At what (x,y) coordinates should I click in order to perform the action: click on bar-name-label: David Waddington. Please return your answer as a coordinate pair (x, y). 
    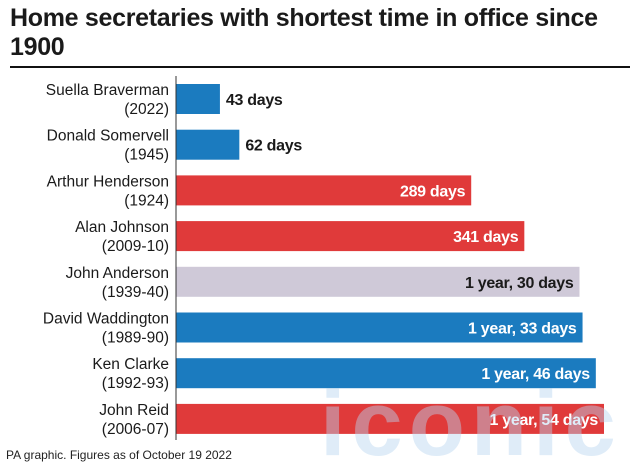
    Looking at the image, I should click on (106, 319).